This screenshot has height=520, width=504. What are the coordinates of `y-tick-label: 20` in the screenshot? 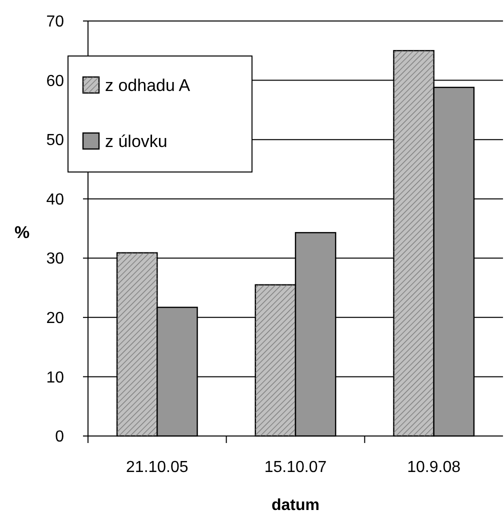 It's located at (55, 319).